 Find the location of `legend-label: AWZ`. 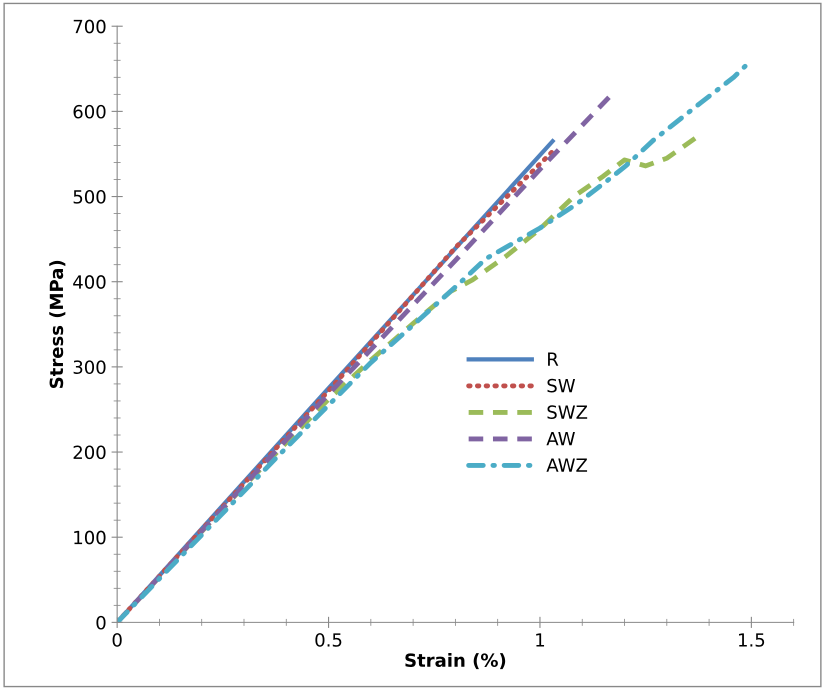

legend-label: AWZ is located at coordinates (567, 465).